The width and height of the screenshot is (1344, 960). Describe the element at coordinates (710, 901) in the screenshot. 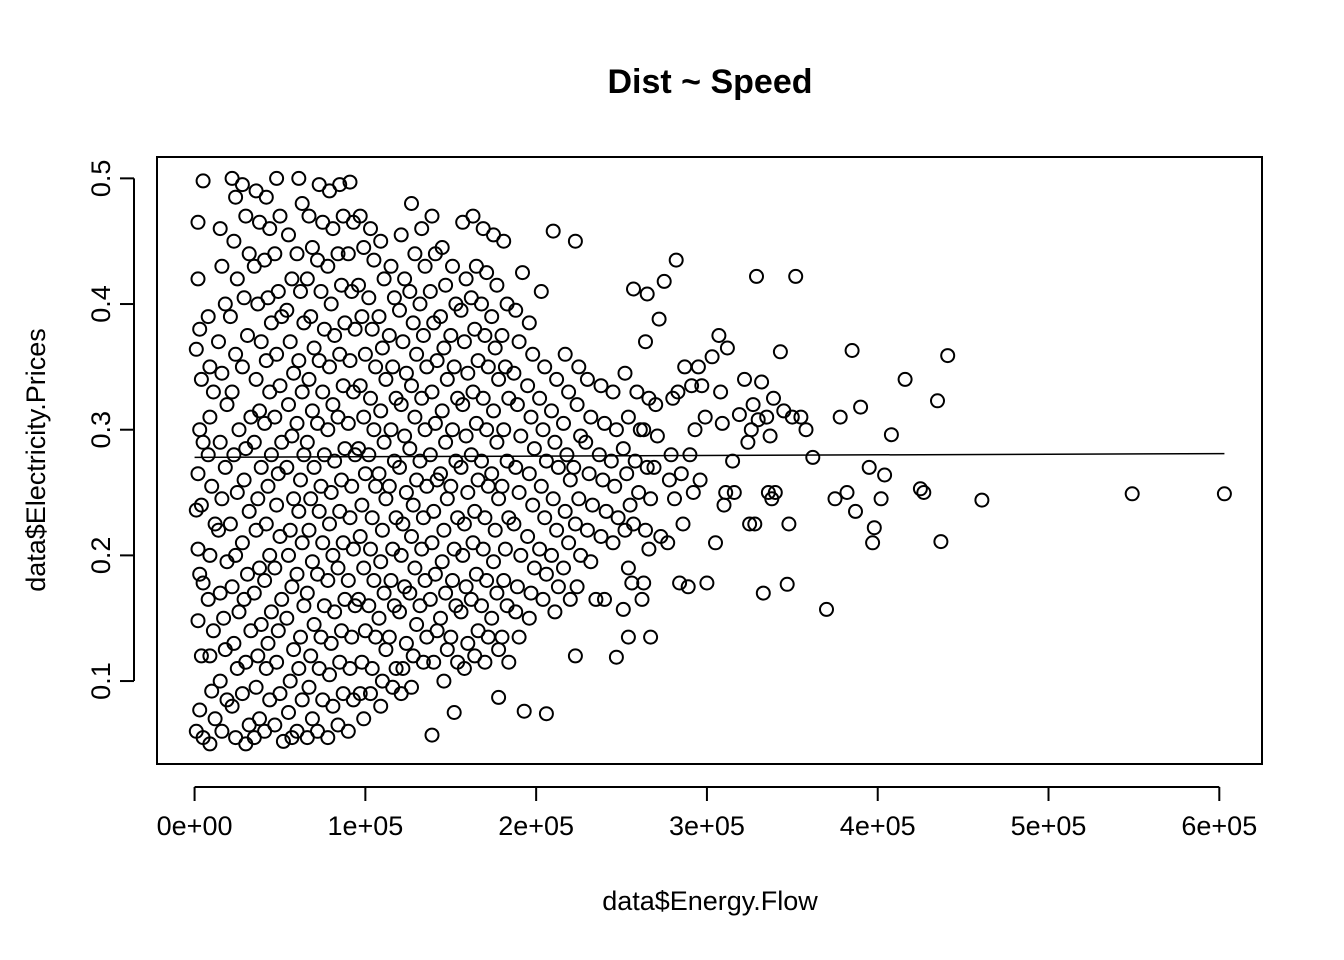

I see `x-axis-label: data$Energy.Flow` at that location.